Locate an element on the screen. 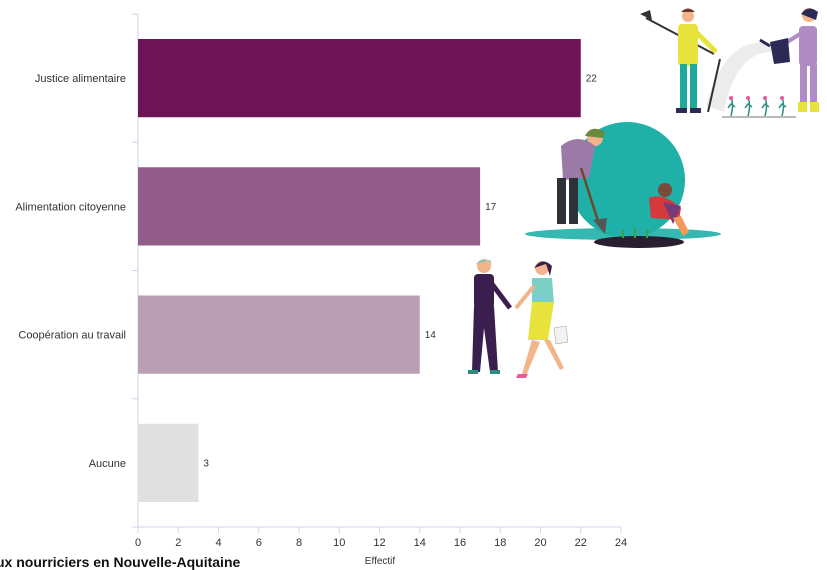 The height and width of the screenshot is (570, 827). category-label: Aucune is located at coordinates (107, 464).